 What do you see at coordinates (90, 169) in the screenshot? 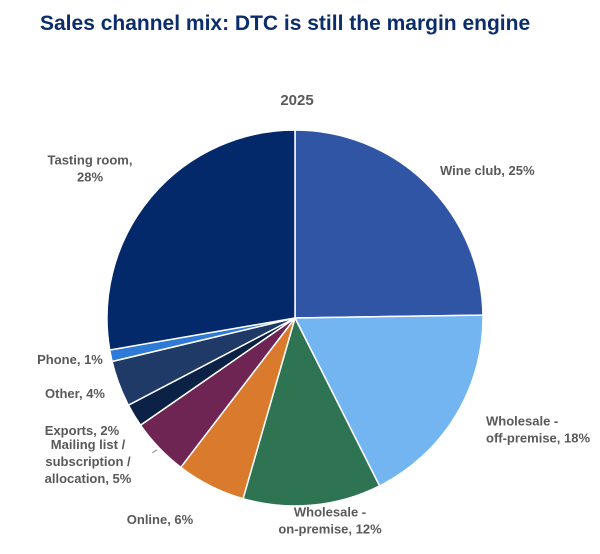
I see `label-tasting-room: Tasting room, 28%` at bounding box center [90, 169].